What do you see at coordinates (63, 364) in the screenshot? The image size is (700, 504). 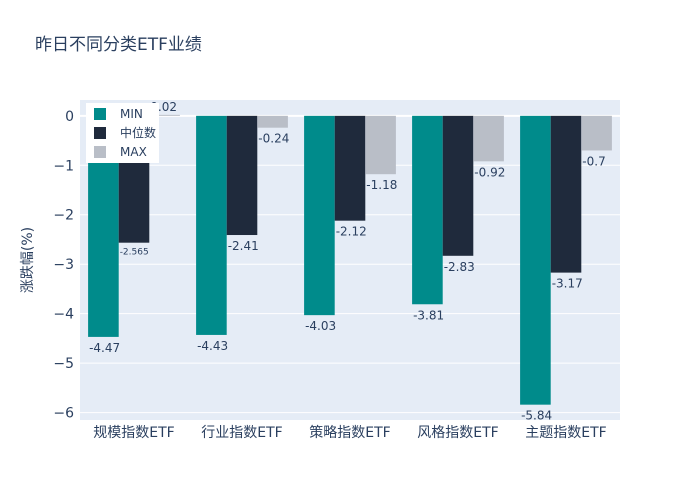 I see `y-tick-label: −5` at bounding box center [63, 364].